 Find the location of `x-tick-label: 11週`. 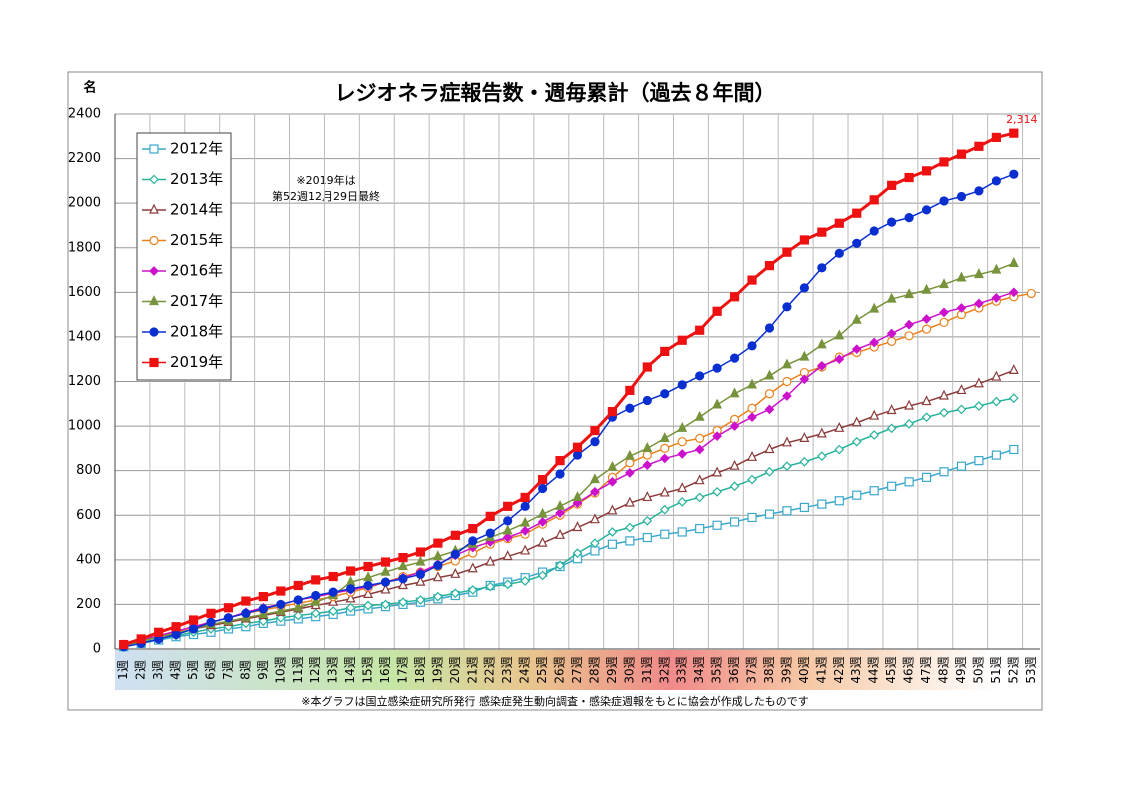

x-tick-label: 11週 is located at coordinates (298, 669).